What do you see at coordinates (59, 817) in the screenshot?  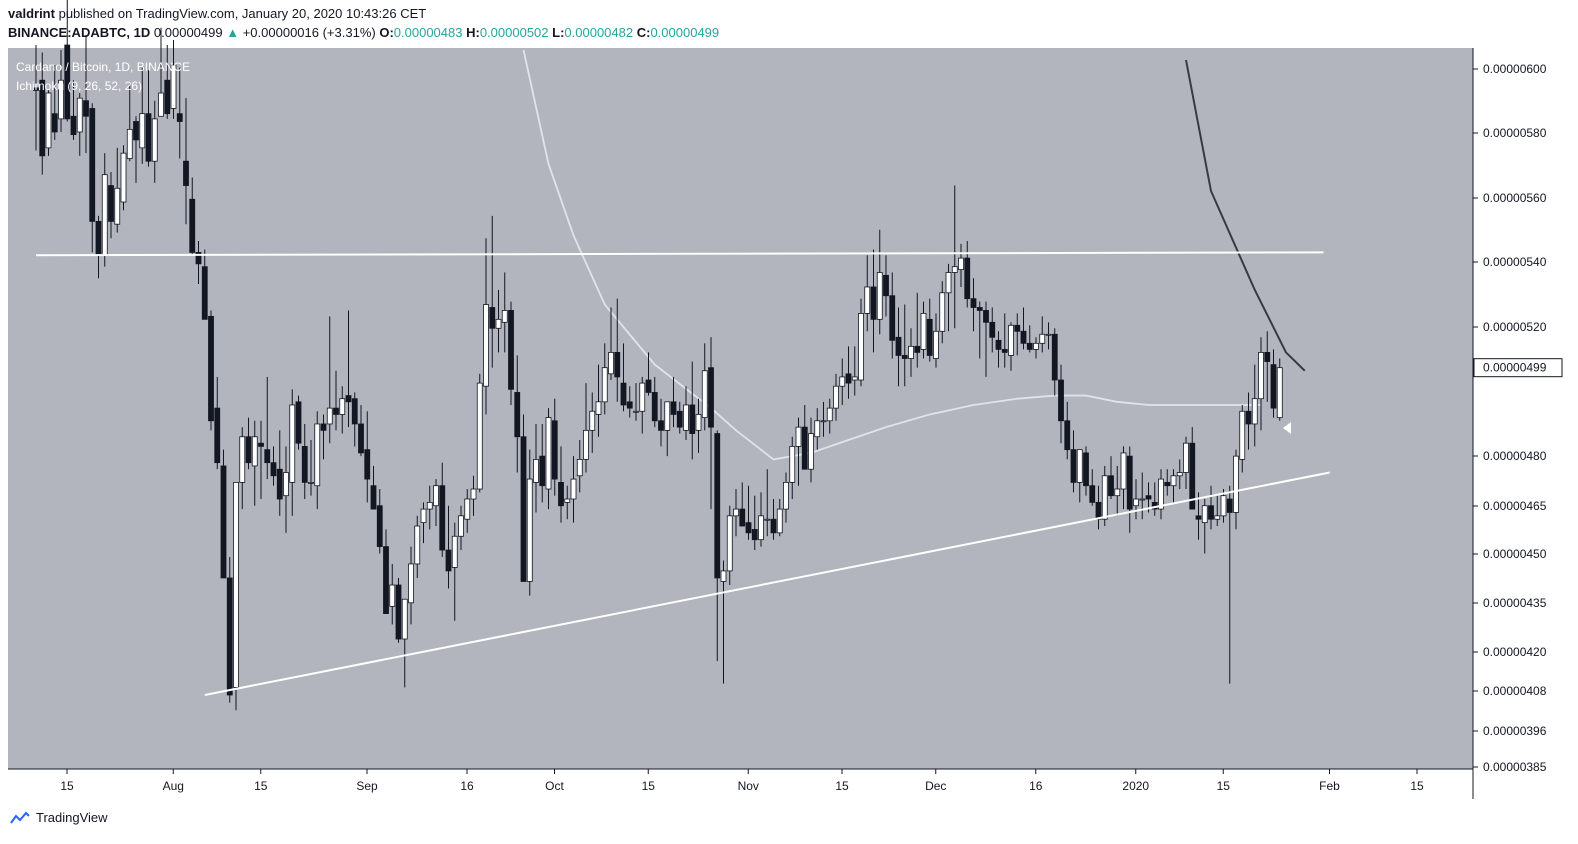 I see `footer-brand: TradingView` at bounding box center [59, 817].